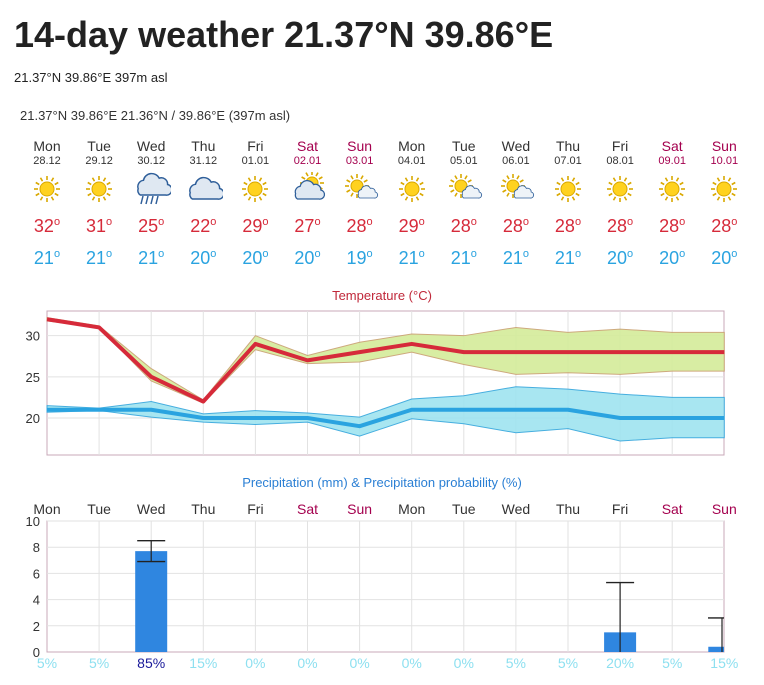 This screenshot has width=764, height=685. What do you see at coordinates (568, 161) in the screenshot?
I see `day-date: 07.01` at bounding box center [568, 161].